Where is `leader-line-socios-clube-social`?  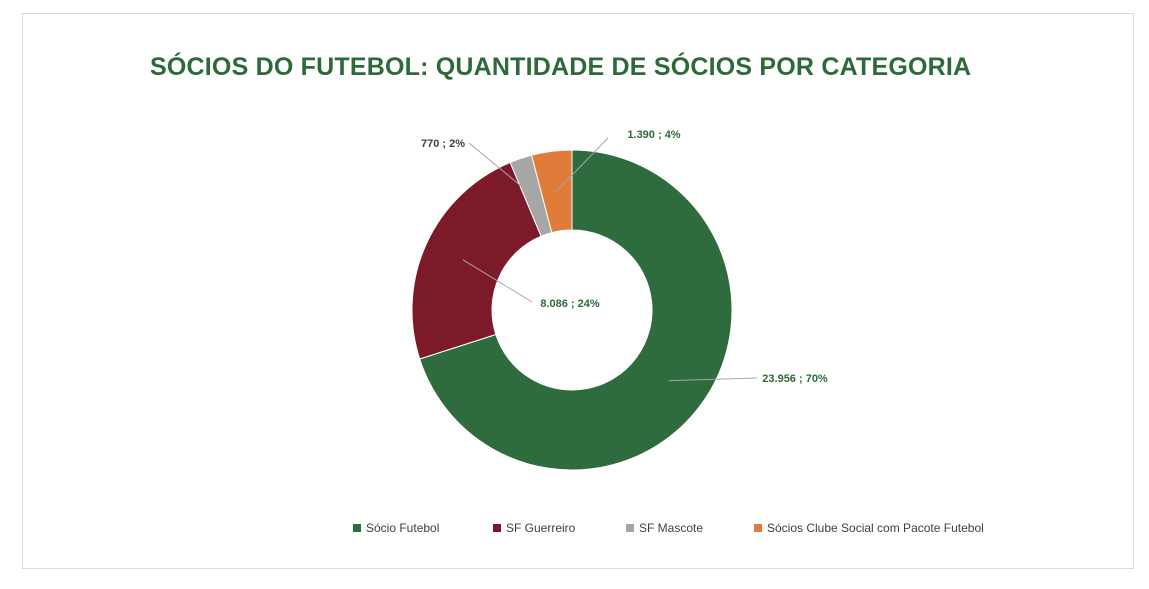
leader-line-socios-clube-social is located at coordinates (582, 164).